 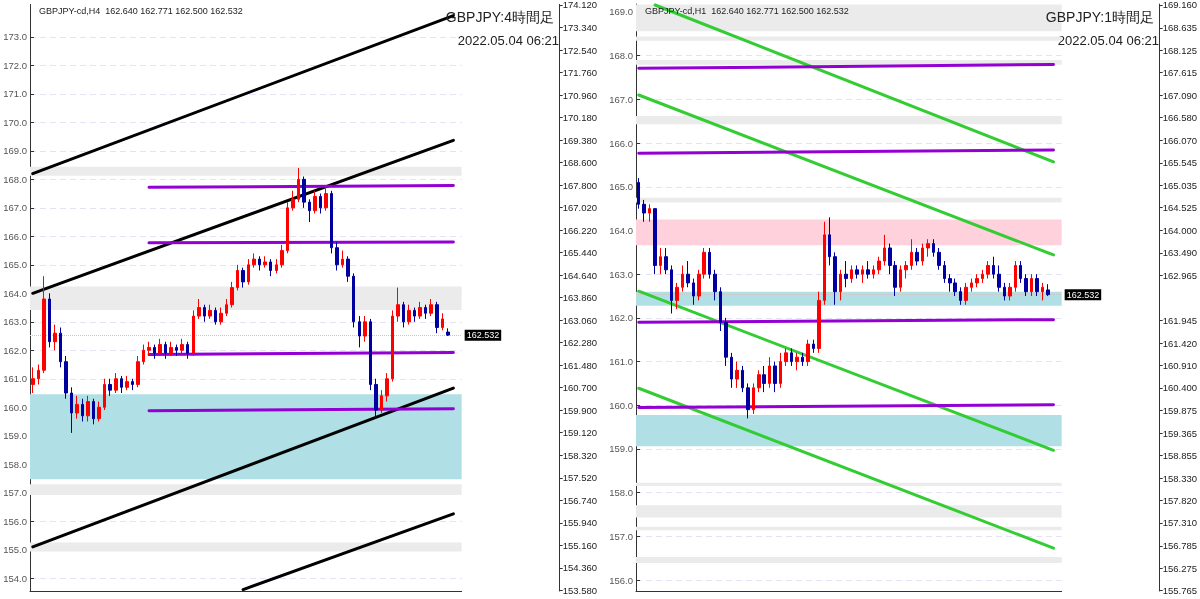 I want to click on y2-tick-label: 155.940, so click(x=579, y=523).